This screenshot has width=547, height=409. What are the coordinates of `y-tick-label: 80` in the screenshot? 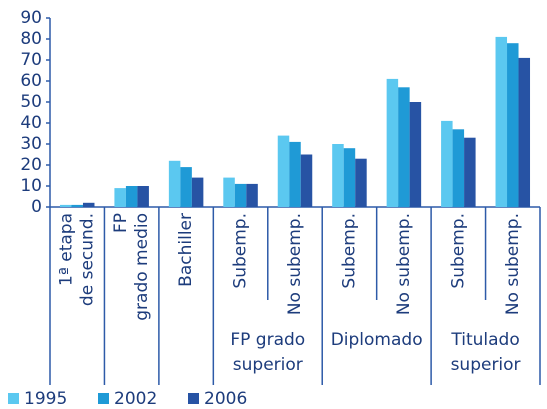 It's located at (31, 39).